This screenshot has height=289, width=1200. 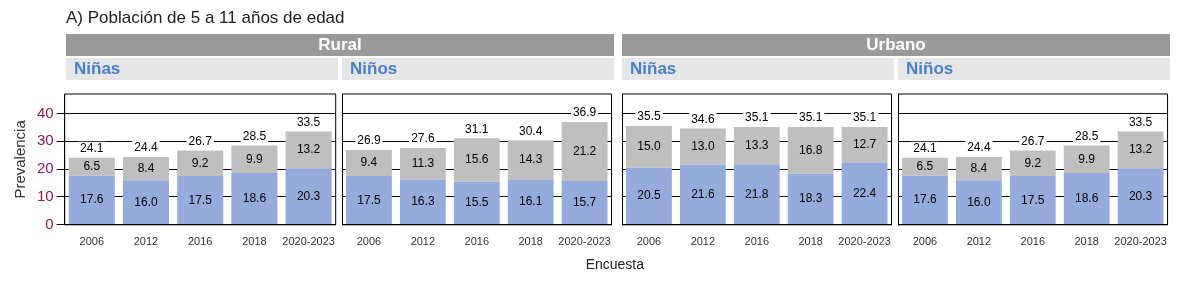 What do you see at coordinates (703, 145) in the screenshot?
I see `data-label: 13.0` at bounding box center [703, 145].